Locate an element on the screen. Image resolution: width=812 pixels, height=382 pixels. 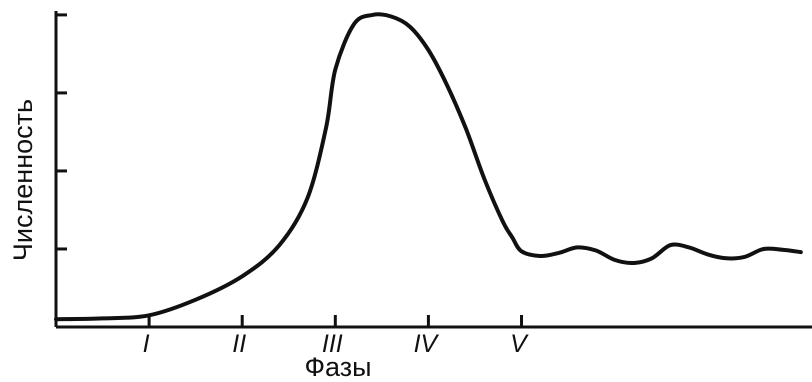
x-tick-label-5: V is located at coordinates (519, 344).